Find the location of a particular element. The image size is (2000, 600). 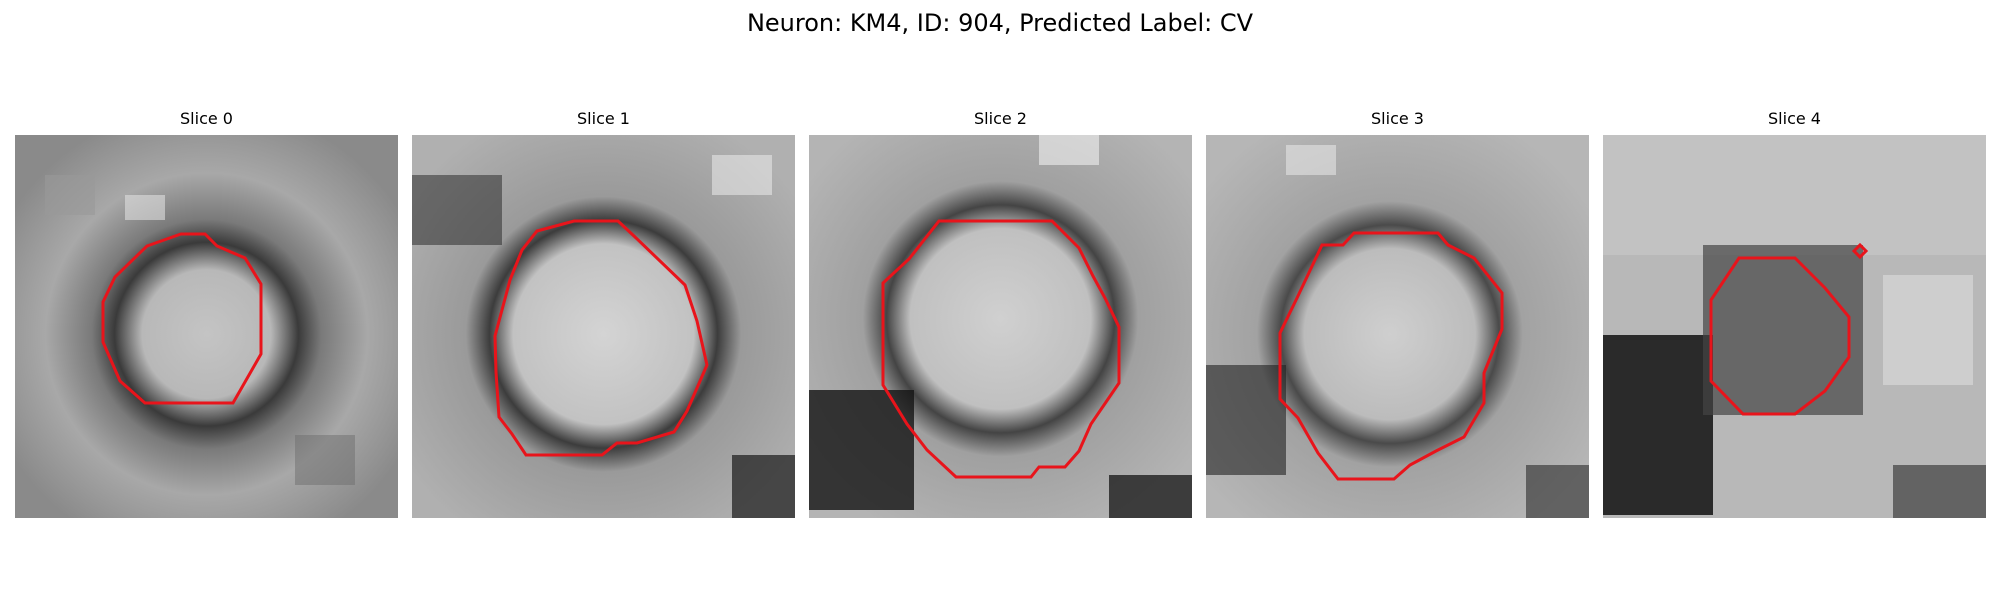

slice-panel-0: Slice 0 is located at coordinates (206, 313).